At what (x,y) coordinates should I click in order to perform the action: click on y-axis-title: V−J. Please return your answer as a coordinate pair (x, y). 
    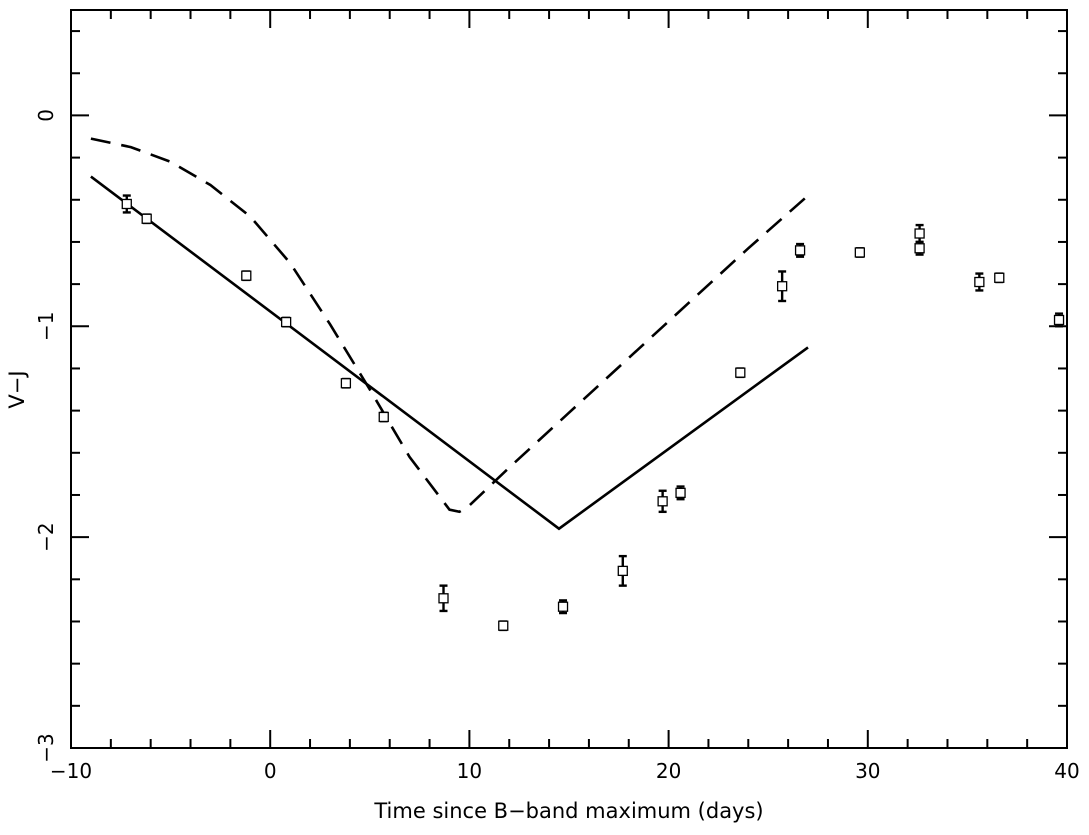
    Looking at the image, I should click on (17, 389).